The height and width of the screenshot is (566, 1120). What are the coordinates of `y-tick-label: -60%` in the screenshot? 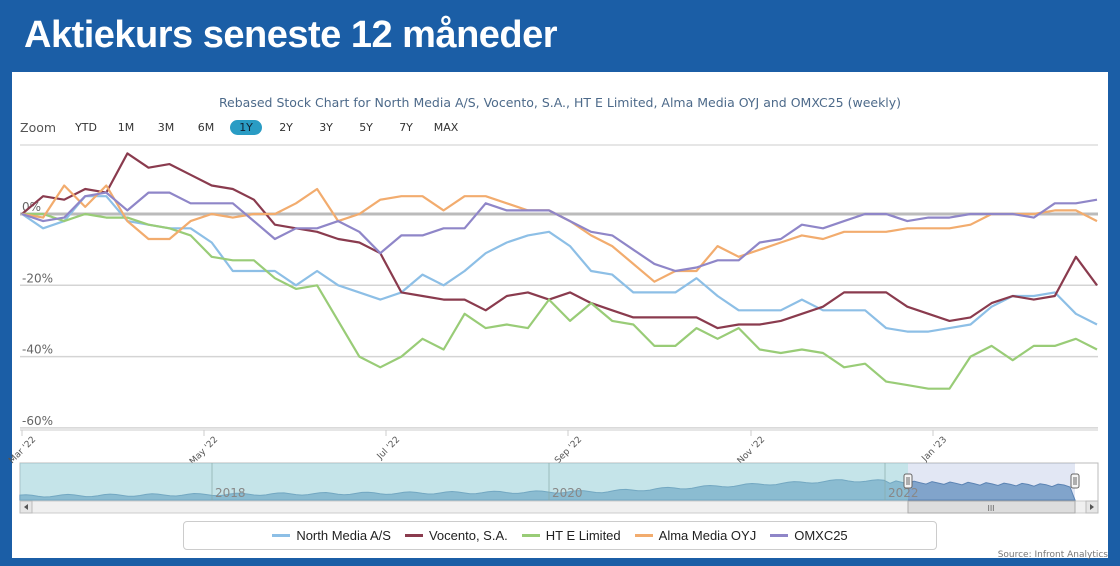 It's located at (37, 421).